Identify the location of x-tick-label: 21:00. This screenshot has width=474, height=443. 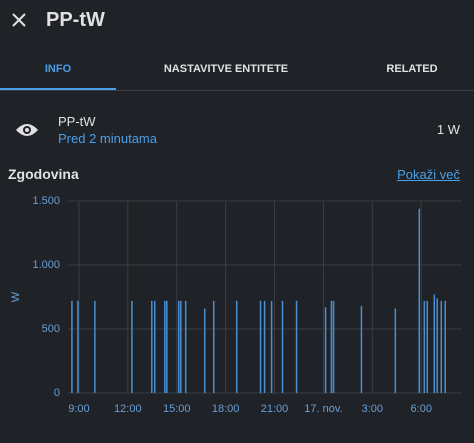
(275, 409).